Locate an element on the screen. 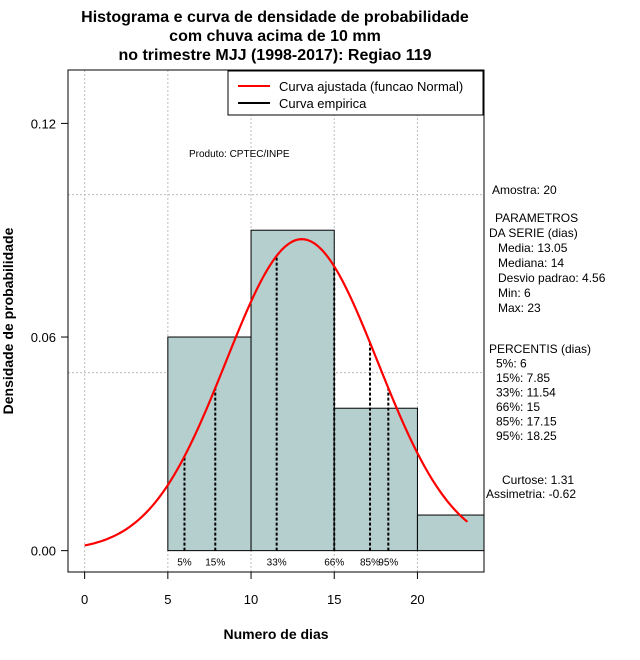 This screenshot has width=640, height=660. percentile-label: 95% is located at coordinates (388, 563).